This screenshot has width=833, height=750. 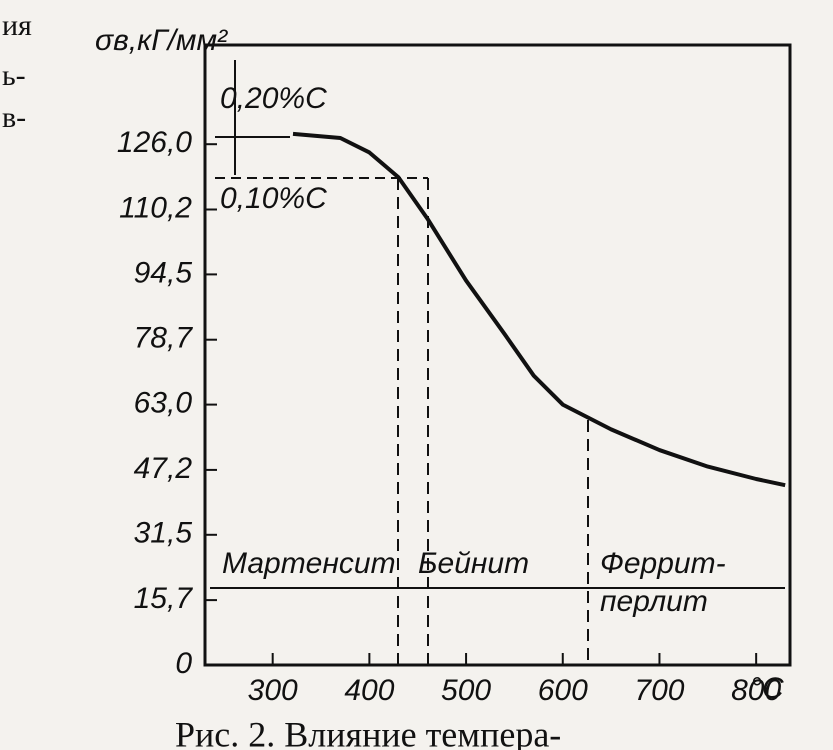 What do you see at coordinates (161, 40) in the screenshot?
I see `y-axis-label: σв,кГ/мм²` at bounding box center [161, 40].